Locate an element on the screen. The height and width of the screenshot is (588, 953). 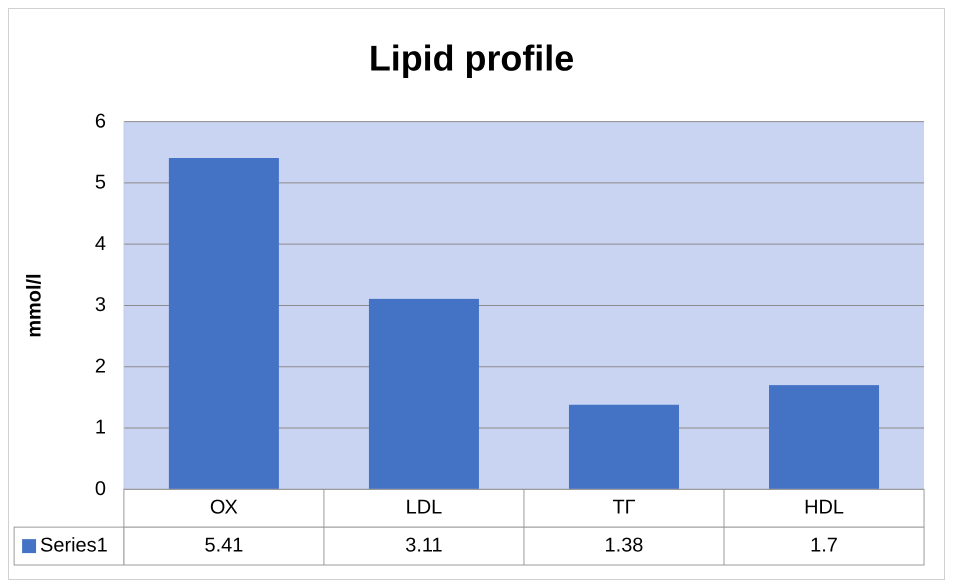
y-tick-label: 4 is located at coordinates (100, 243).